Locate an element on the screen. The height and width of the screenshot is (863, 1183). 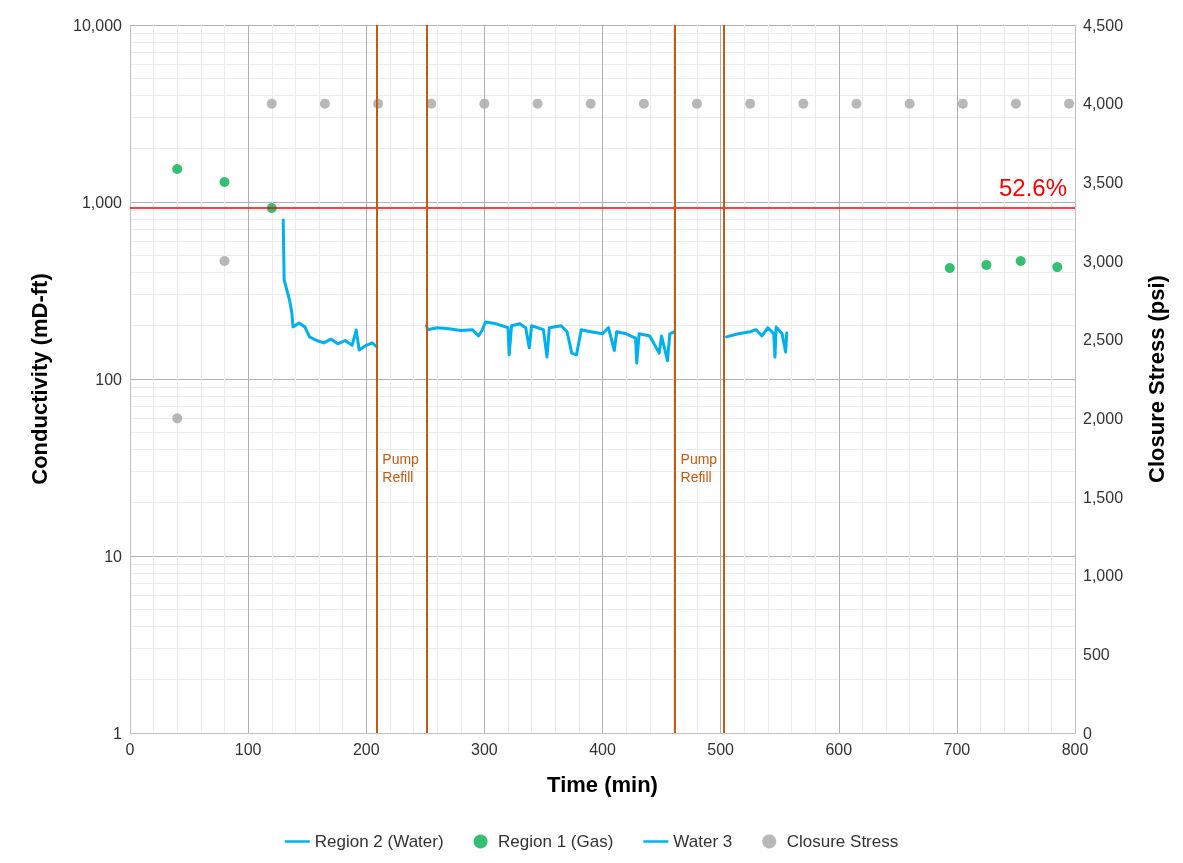
legend-label: Region 2 (Water) is located at coordinates (379, 841).